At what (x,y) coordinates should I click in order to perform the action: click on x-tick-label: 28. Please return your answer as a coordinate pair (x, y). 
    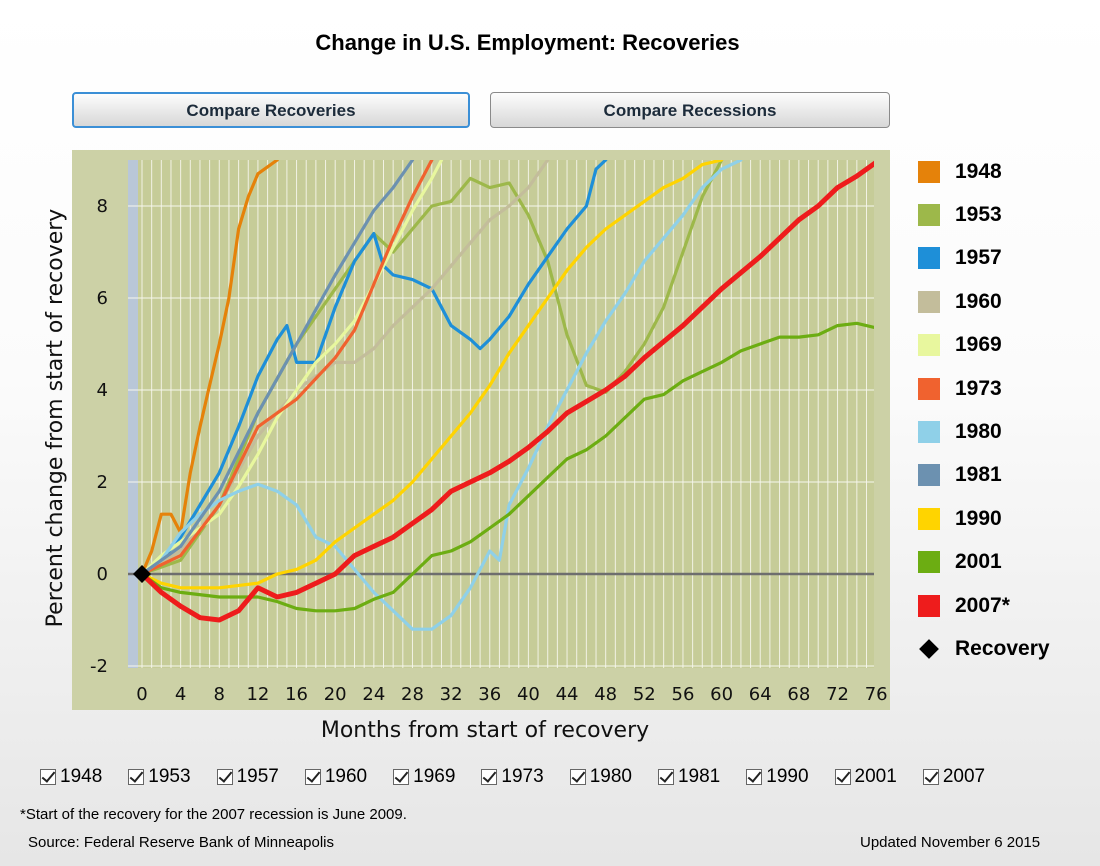
    Looking at the image, I should click on (412, 694).